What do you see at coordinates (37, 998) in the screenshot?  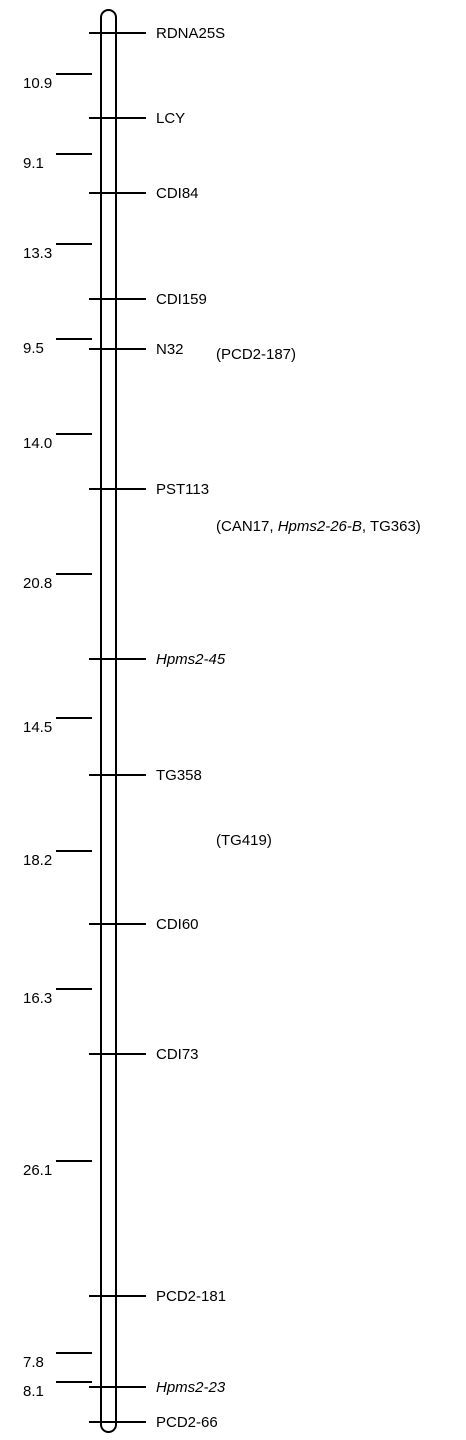 I see `interval-distance-label: 16.3` at bounding box center [37, 998].